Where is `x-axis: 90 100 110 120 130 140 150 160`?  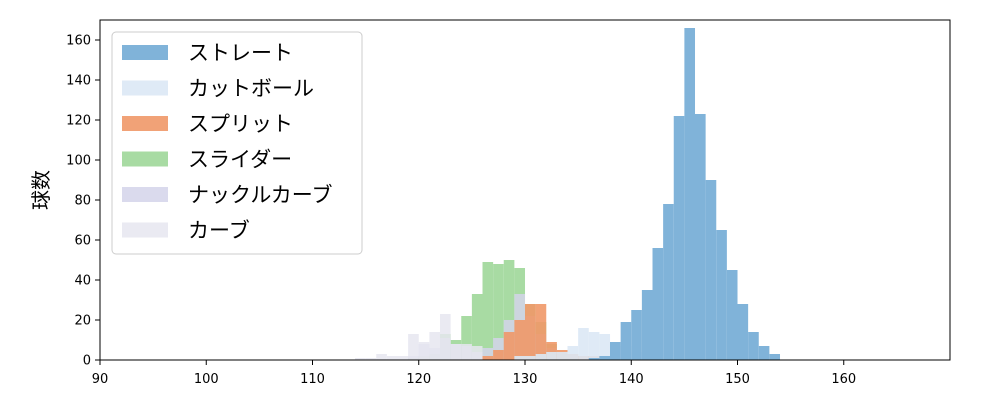
x-axis: 90 100 110 120 130 140 150 160 is located at coordinates (474, 373).